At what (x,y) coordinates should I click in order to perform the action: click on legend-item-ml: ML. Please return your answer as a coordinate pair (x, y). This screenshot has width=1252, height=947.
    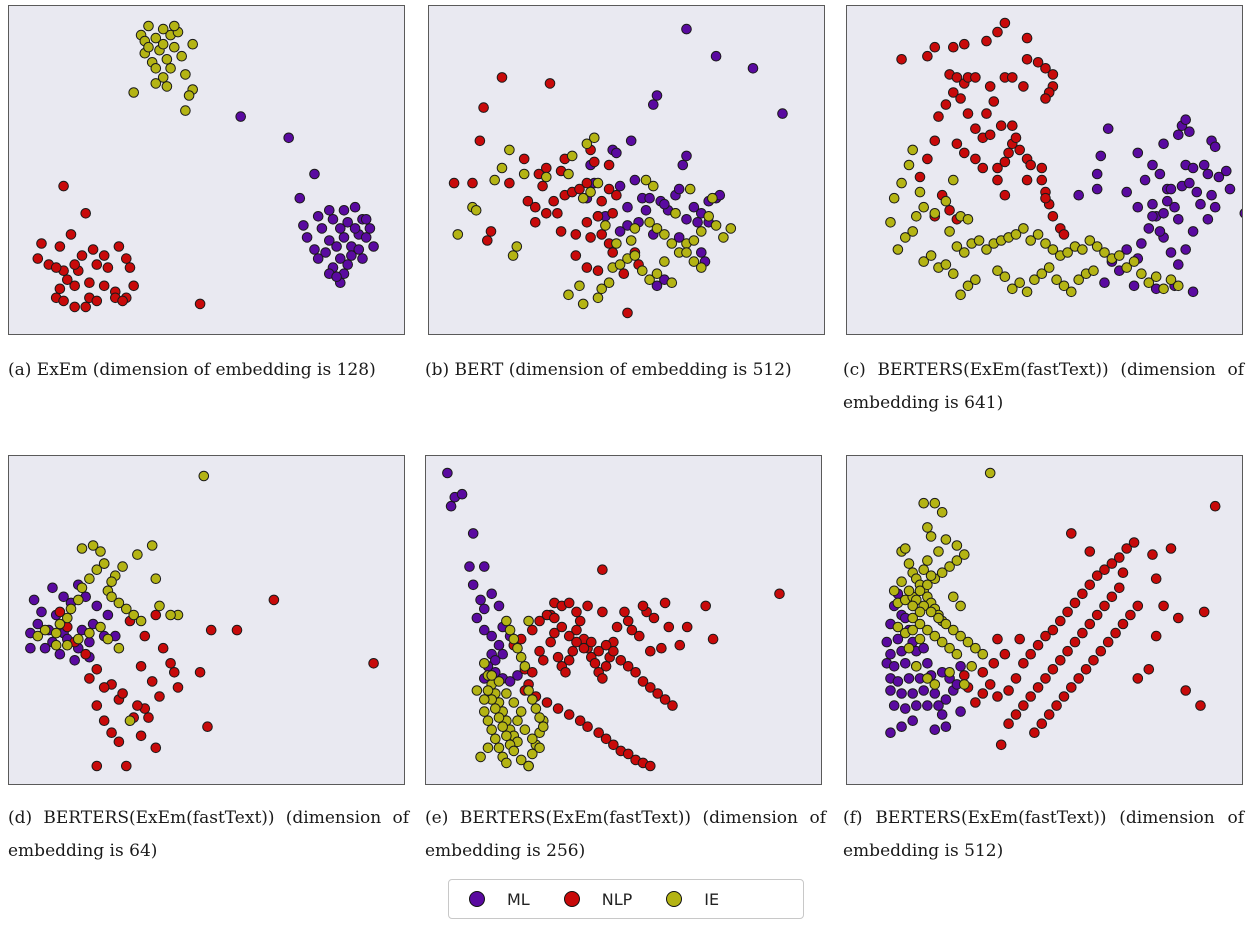
    Looking at the image, I should click on (499, 899).